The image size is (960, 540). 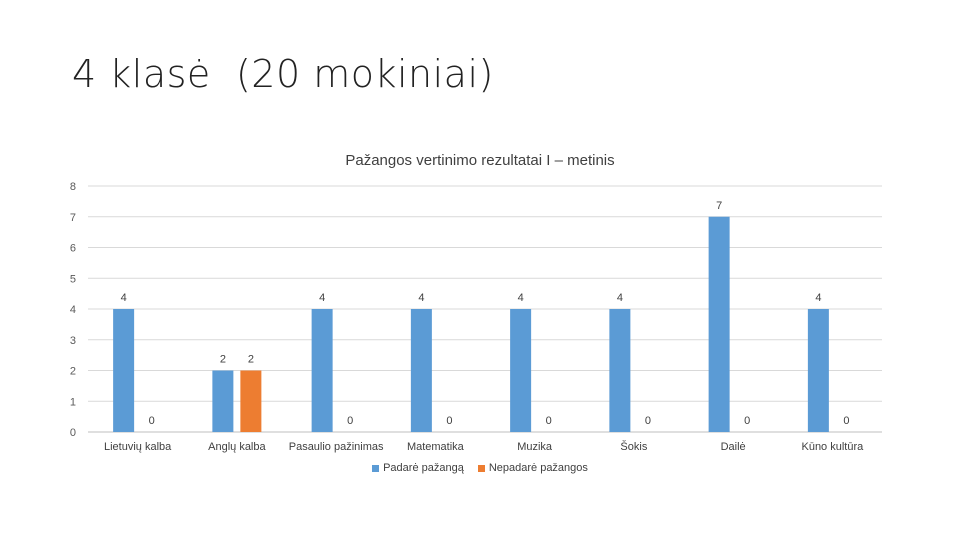 I want to click on data-label: 7, so click(x=719, y=206).